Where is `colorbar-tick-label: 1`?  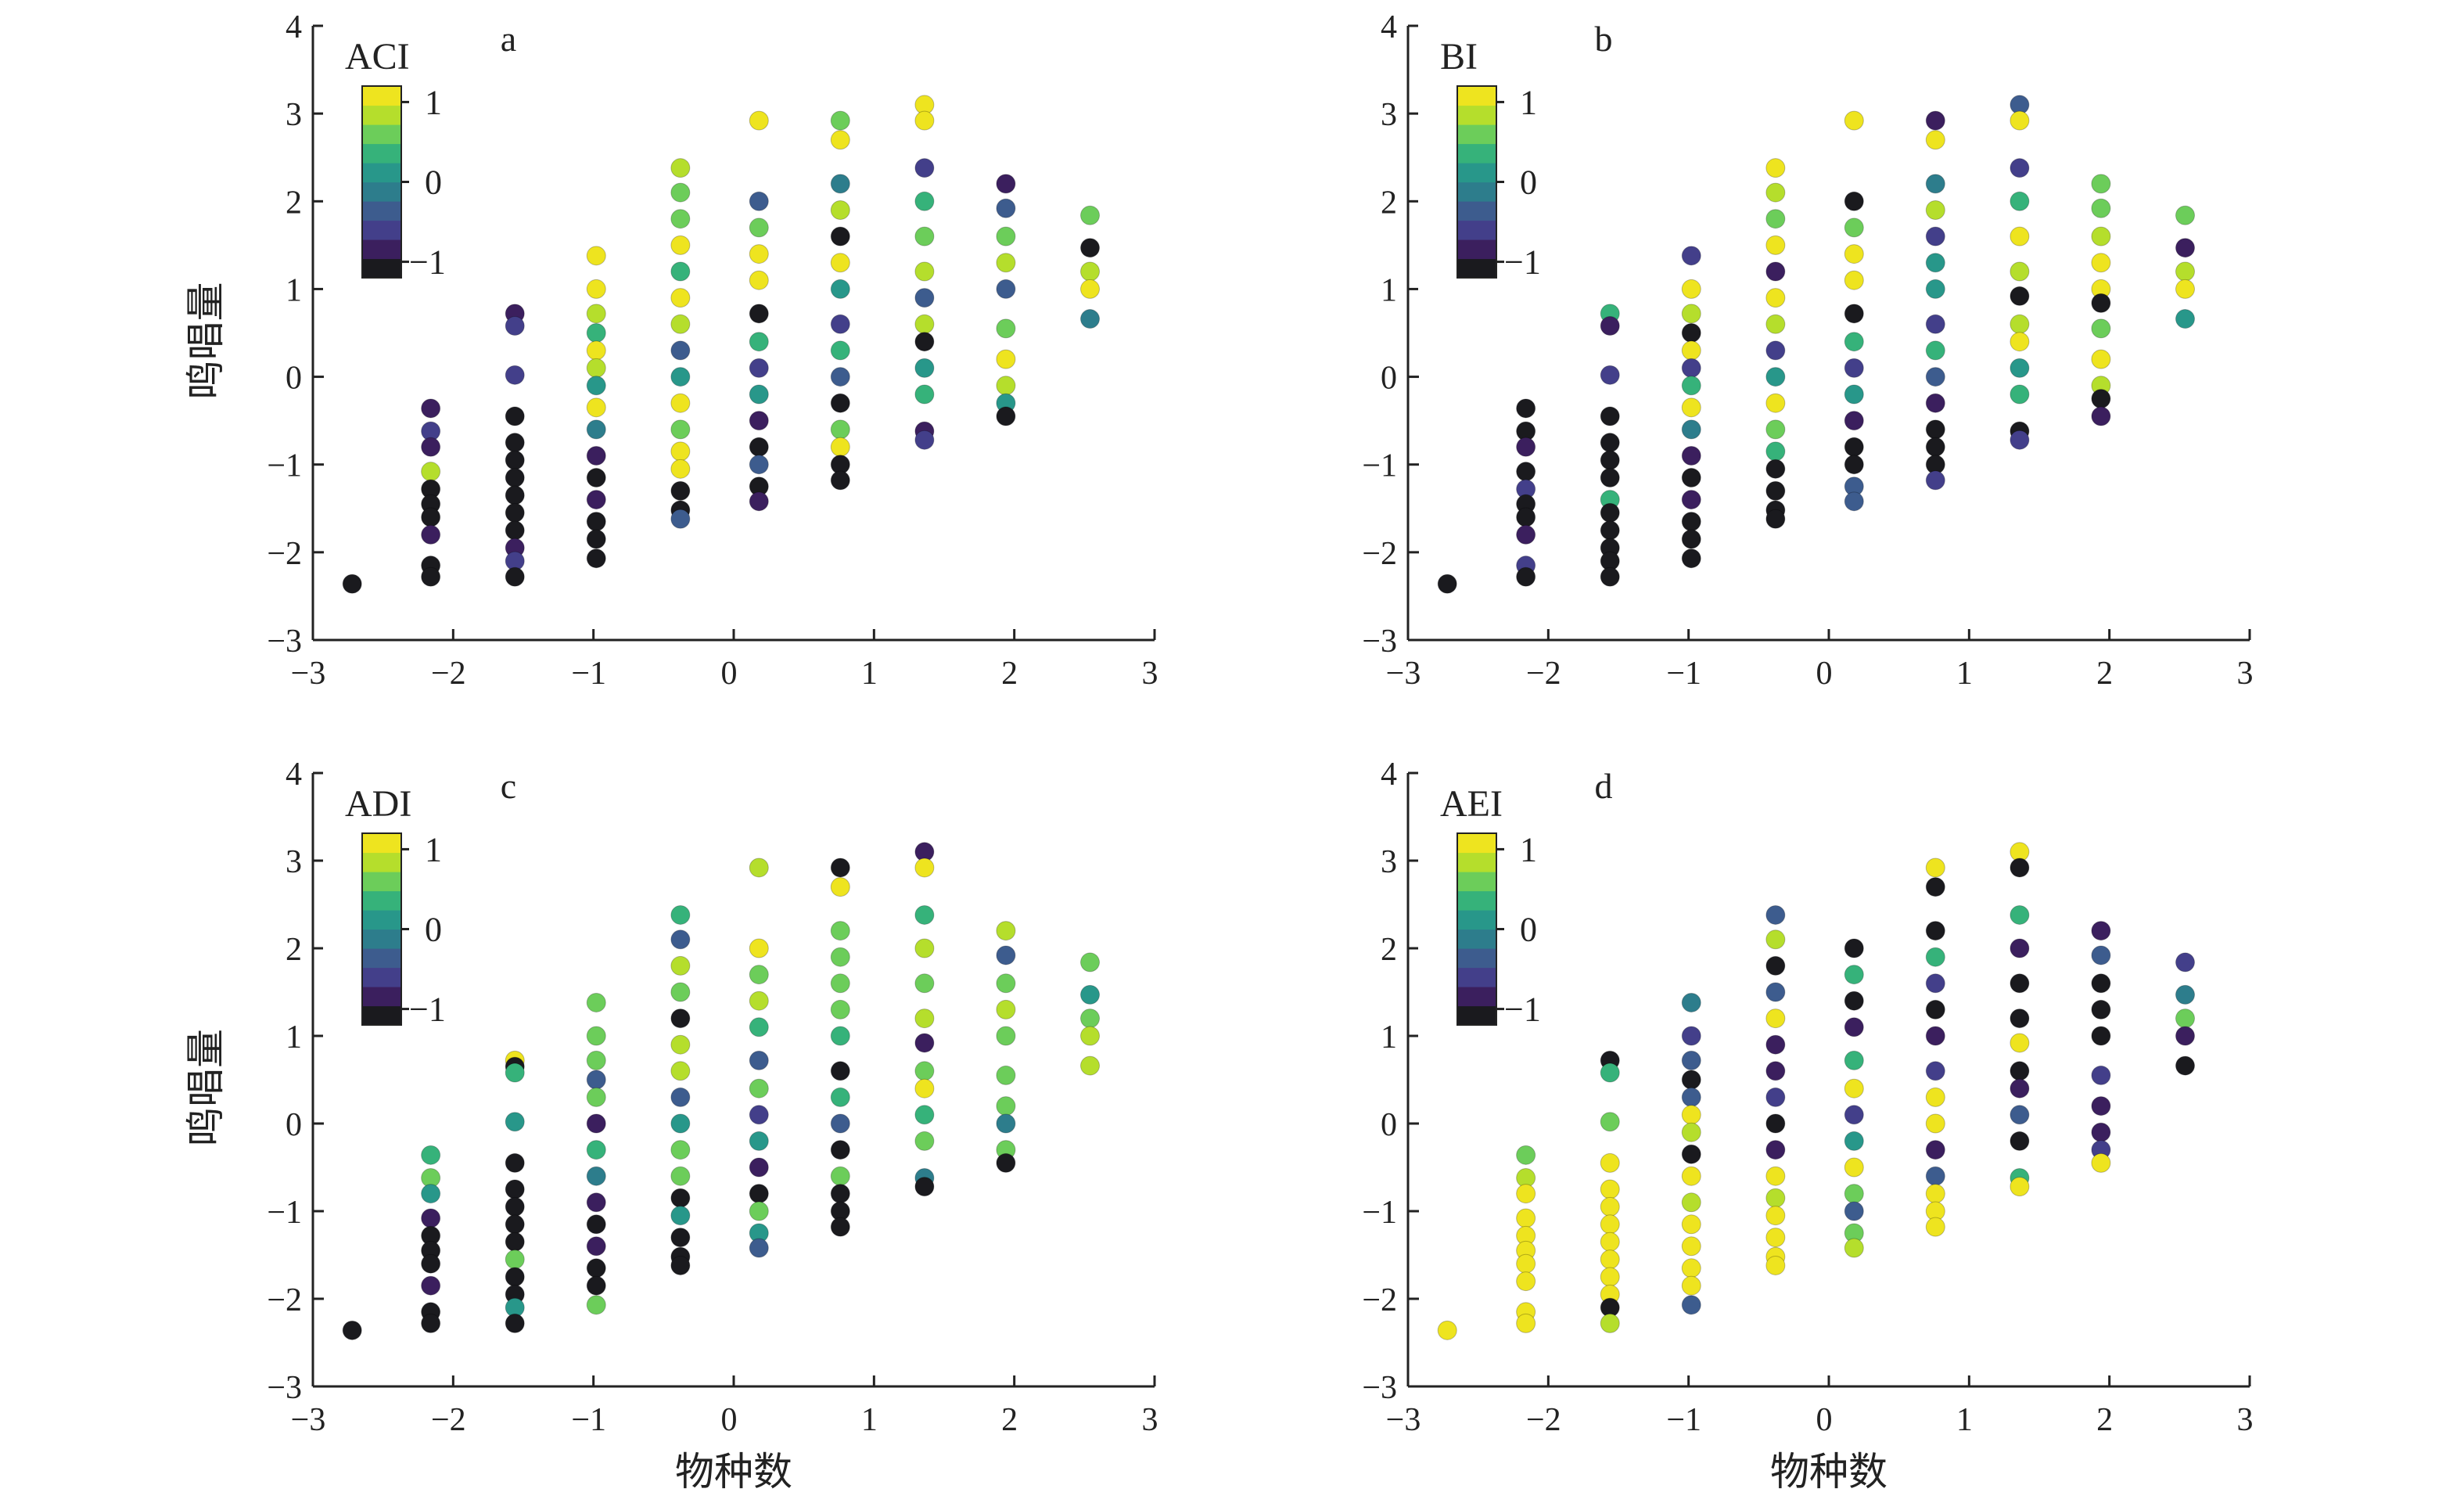 colorbar-tick-label: 1 is located at coordinates (433, 102).